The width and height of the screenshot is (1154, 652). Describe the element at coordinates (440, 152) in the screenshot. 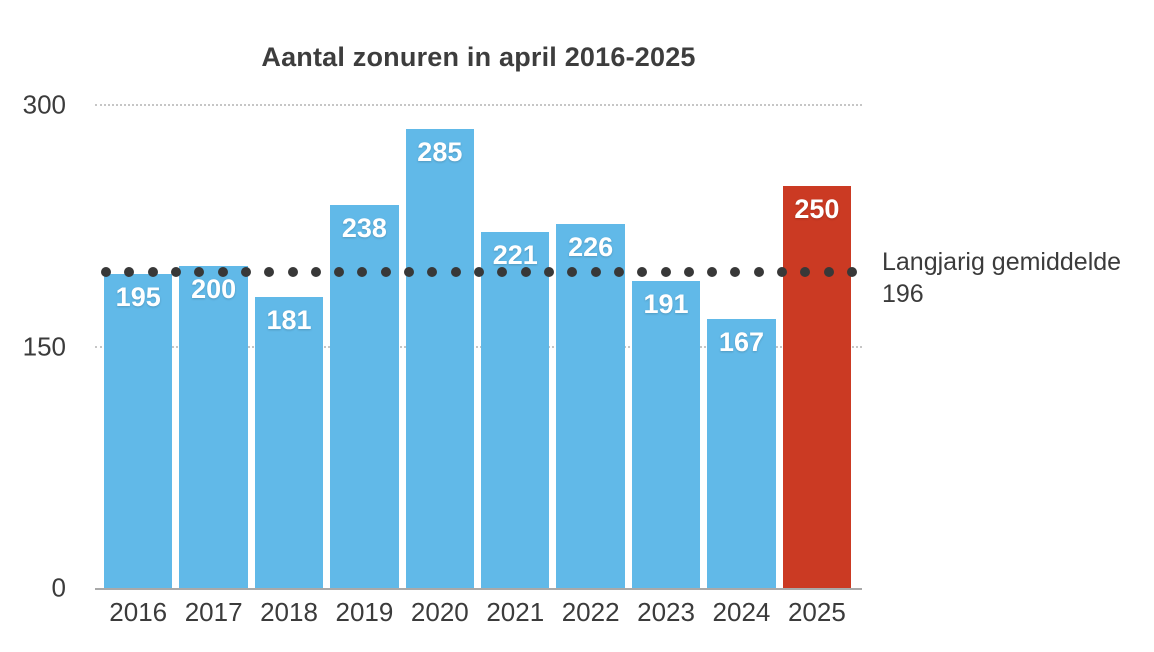

I see `bar-value-label-2020: 285` at that location.